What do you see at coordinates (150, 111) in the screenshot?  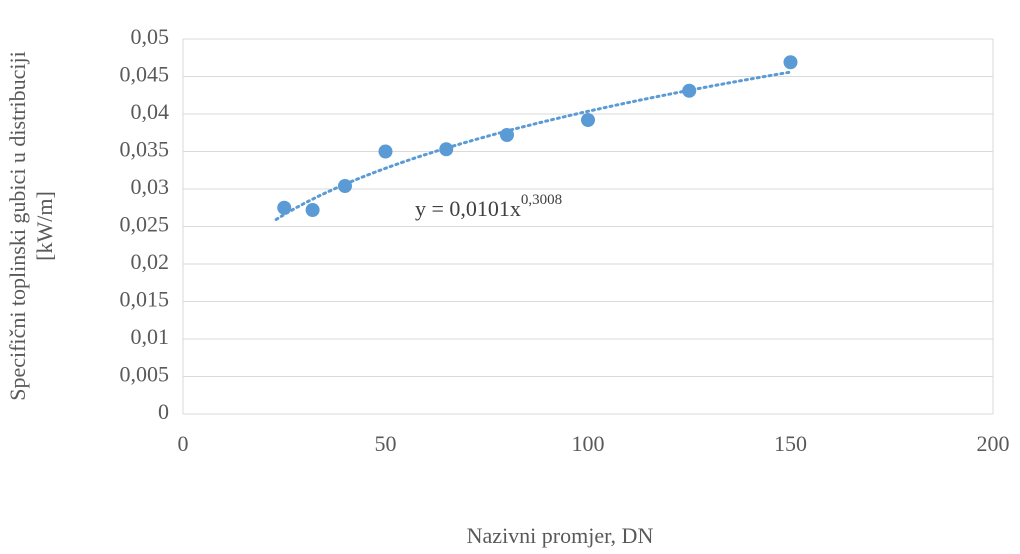 I see `y-tick-label: 0,04` at bounding box center [150, 111].